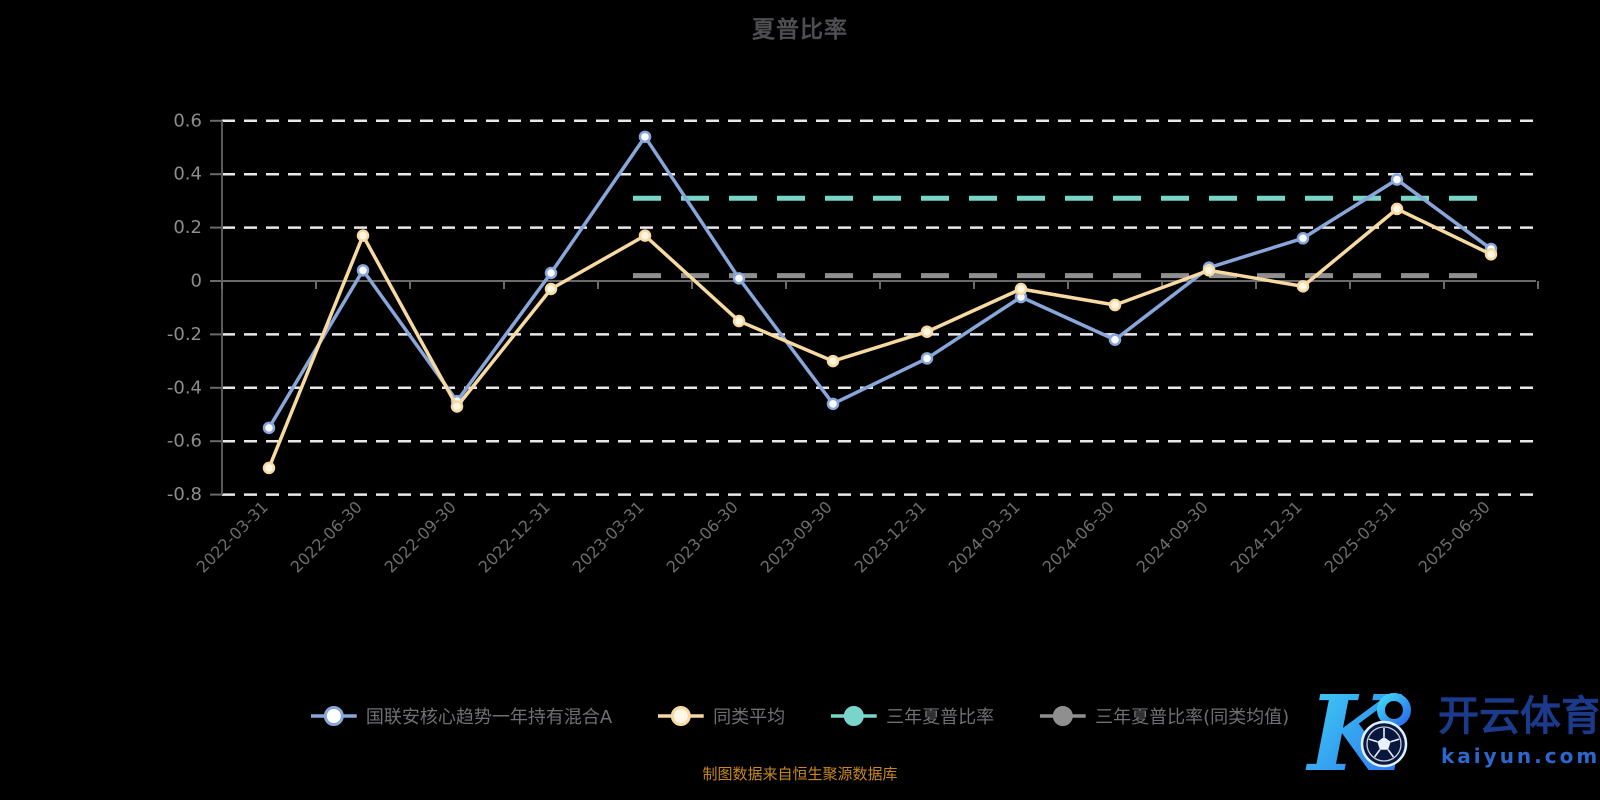  I want to click on y-axis-label: 0.4, so click(187, 174).